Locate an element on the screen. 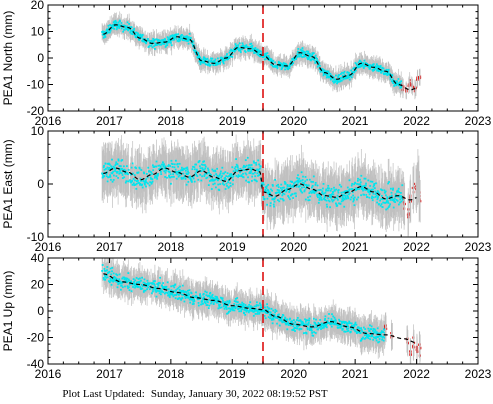 The image size is (493, 404). model-fit-line is located at coordinates (260, 57).